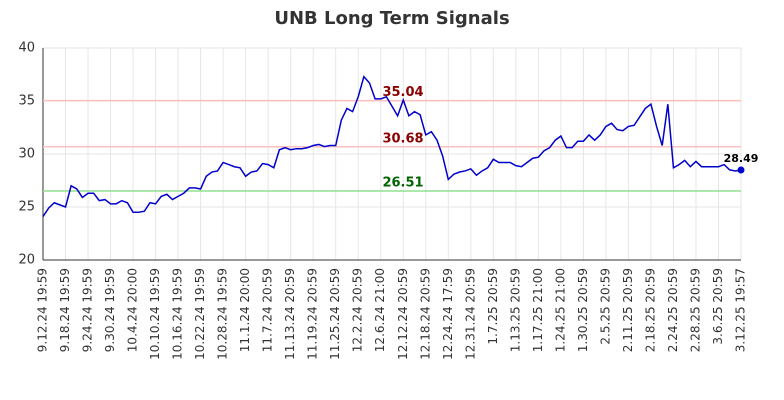 This screenshot has width=784, height=400. What do you see at coordinates (391, 18) in the screenshot?
I see `chart-title: UNB Long Term Signals` at bounding box center [391, 18].